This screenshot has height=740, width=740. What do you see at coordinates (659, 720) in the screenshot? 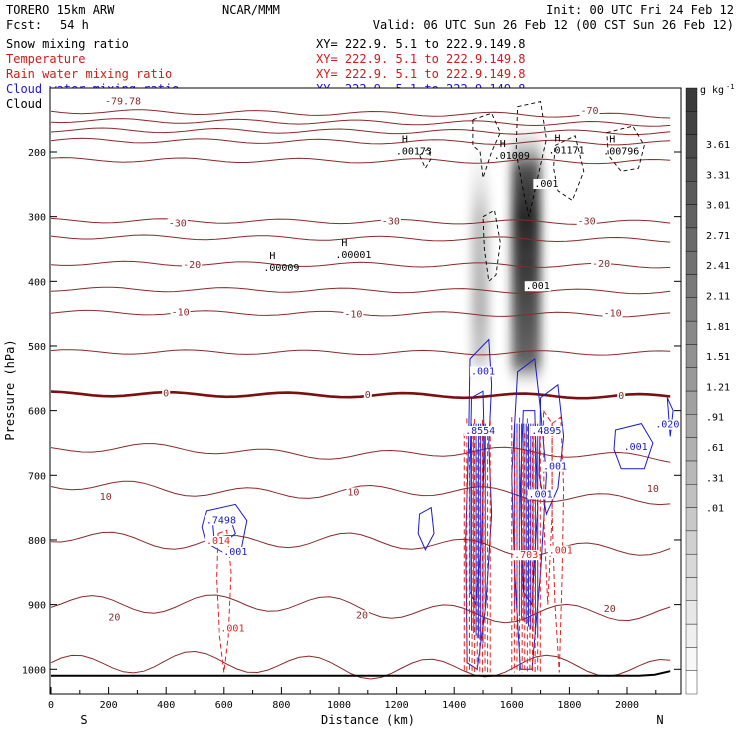
I see `x-end-right: N` at bounding box center [659, 720].